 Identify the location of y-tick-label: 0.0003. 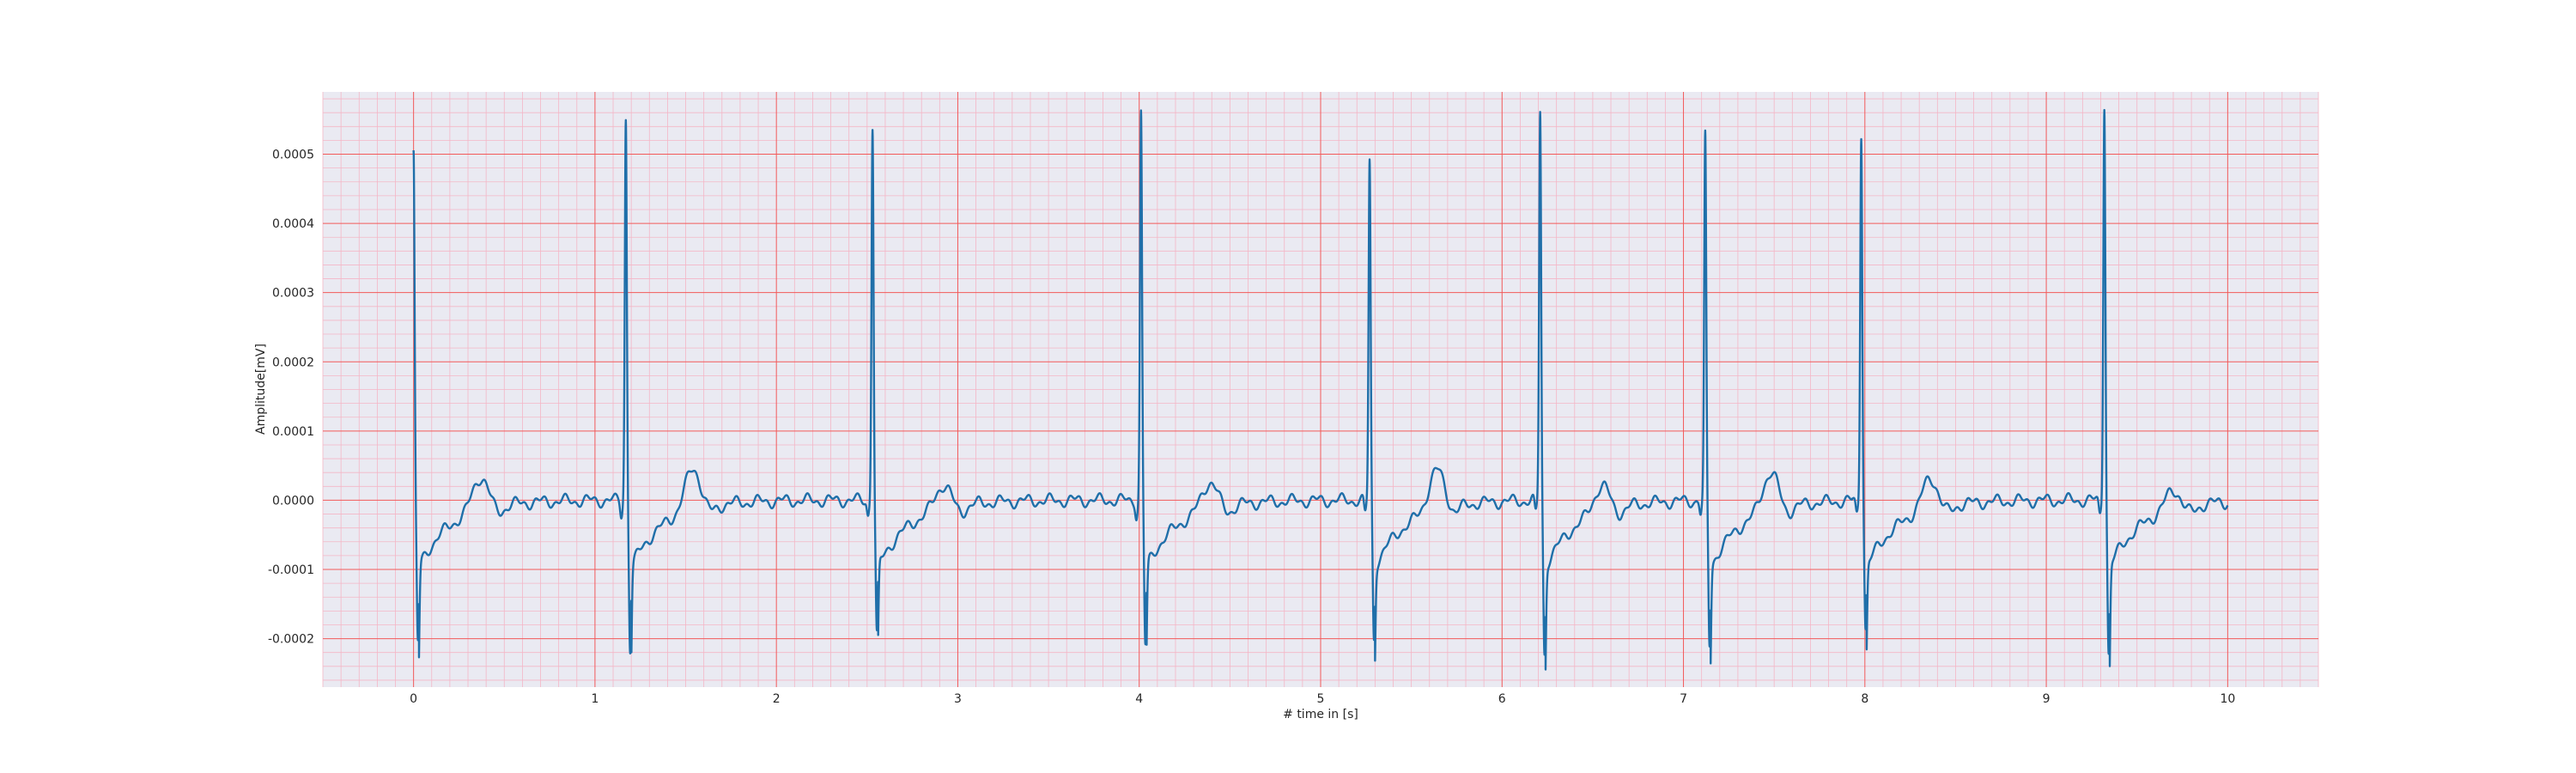
(293, 294).